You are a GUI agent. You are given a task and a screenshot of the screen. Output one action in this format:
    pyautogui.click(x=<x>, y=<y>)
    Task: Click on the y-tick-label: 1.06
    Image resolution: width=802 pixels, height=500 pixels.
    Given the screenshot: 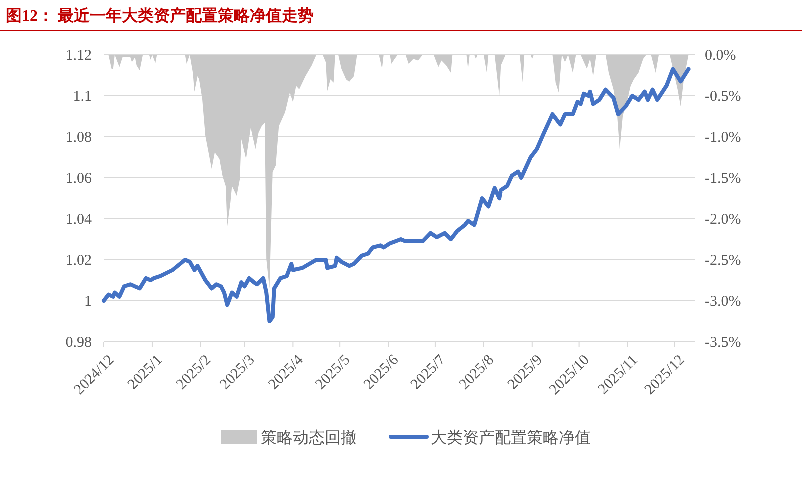 What is the action you would take?
    pyautogui.click(x=79, y=179)
    